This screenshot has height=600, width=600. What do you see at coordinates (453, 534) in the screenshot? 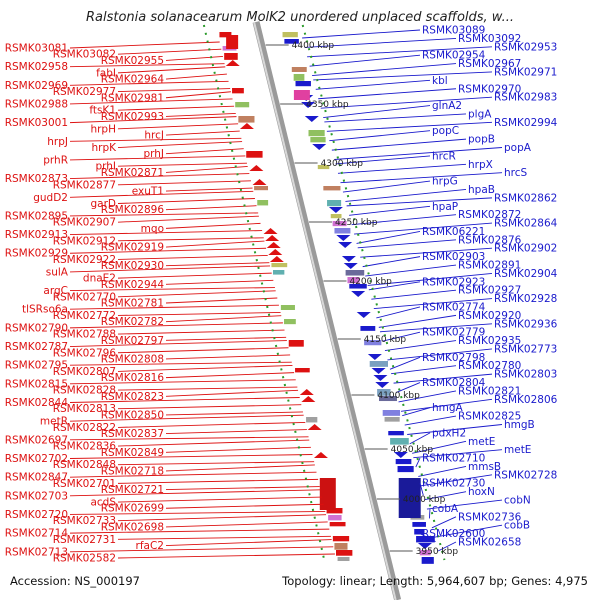
I see `gene-label-right: RSMK02600` at bounding box center [453, 534].